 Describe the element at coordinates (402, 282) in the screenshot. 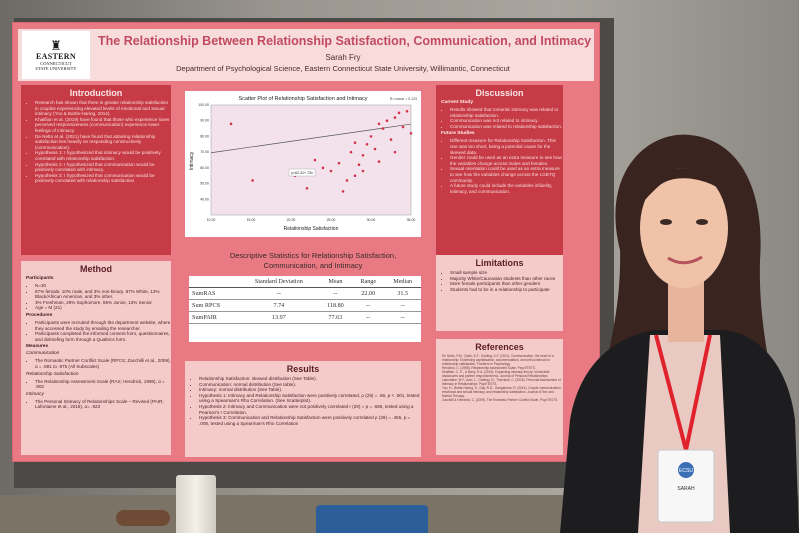

I see `table-header: Median` at that location.